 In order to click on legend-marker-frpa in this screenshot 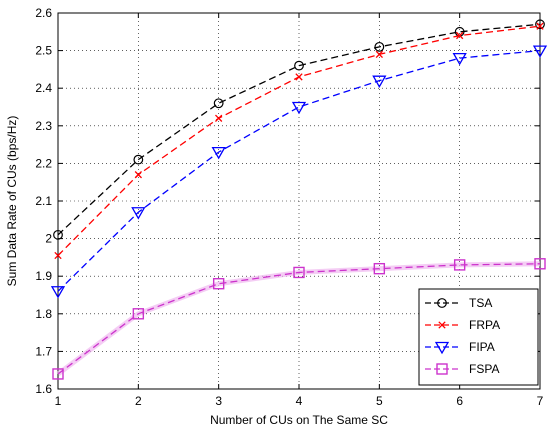, I will do `click(442, 325)`.